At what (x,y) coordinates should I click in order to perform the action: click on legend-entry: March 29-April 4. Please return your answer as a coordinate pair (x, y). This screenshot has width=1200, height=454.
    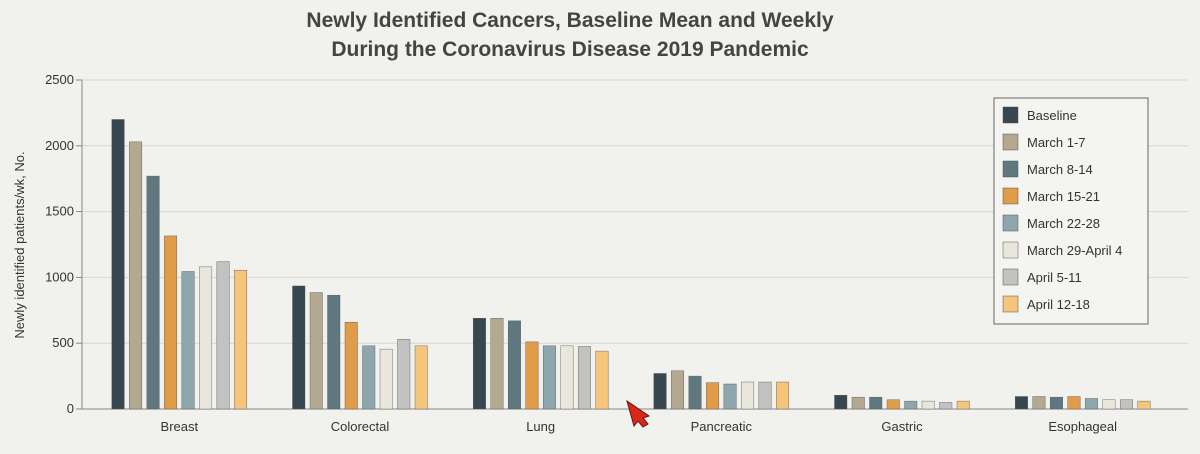
    Looking at the image, I should click on (1074, 250).